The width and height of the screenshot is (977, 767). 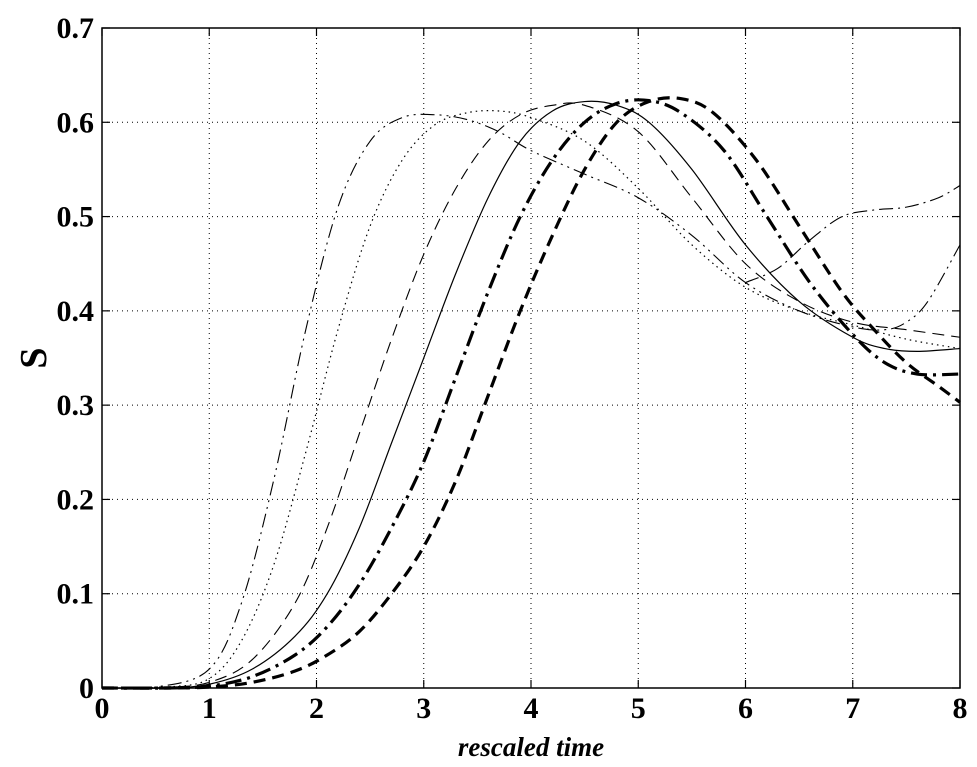 What do you see at coordinates (853, 234) in the screenshot?
I see `series-line-dash-dot-thin-late` at bounding box center [853, 234].